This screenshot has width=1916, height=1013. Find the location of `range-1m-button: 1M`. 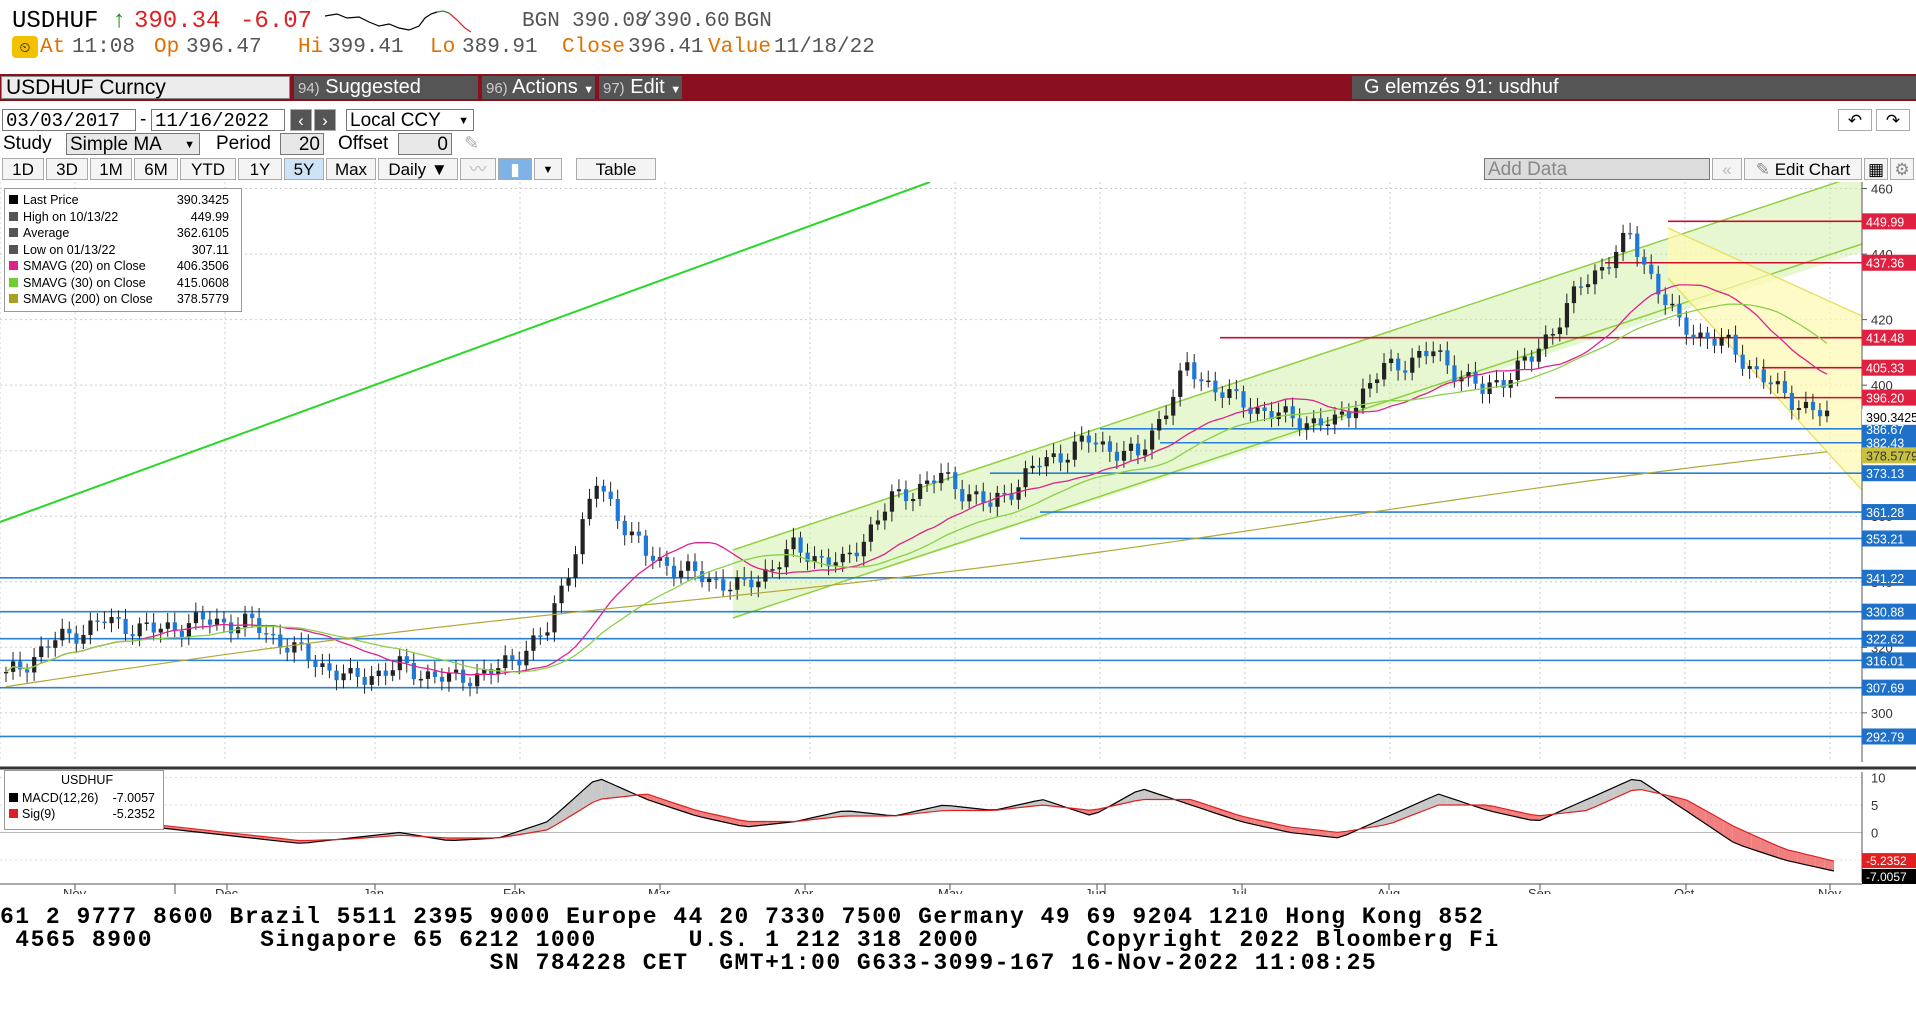

range-1m-button: 1M is located at coordinates (111, 169).